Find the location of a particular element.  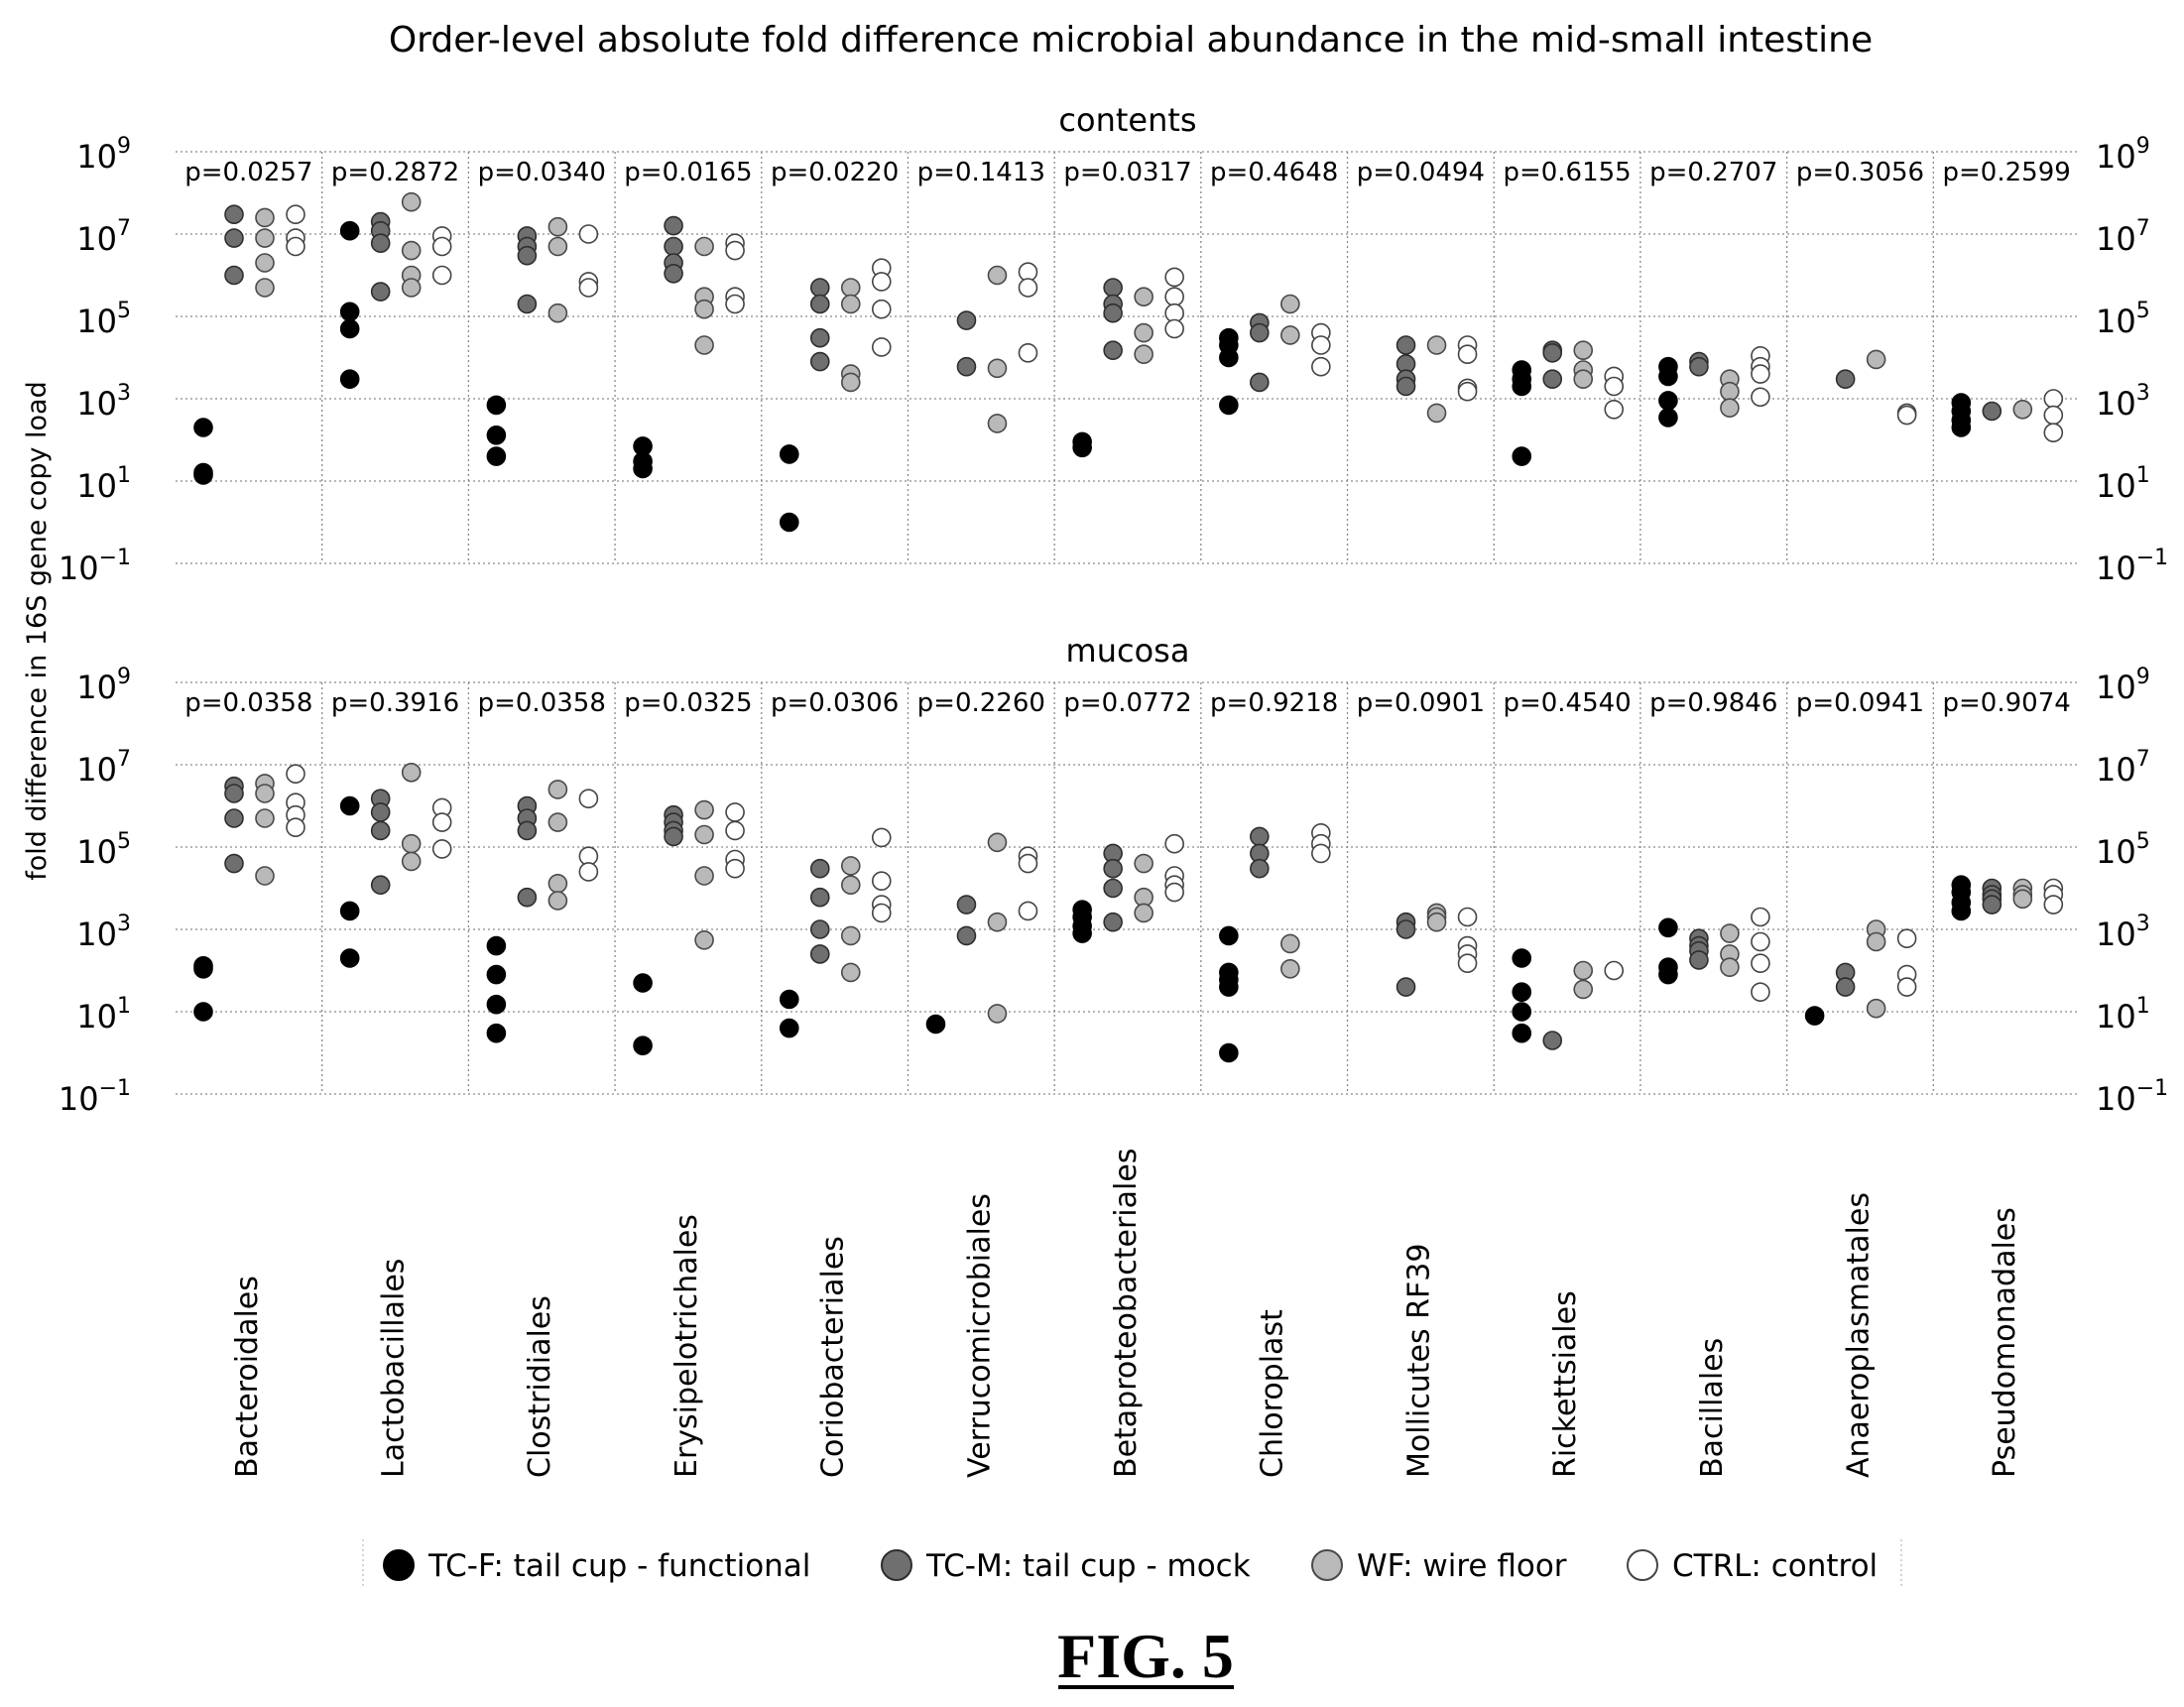

legend-label: CTRL: control is located at coordinates (1775, 1566).